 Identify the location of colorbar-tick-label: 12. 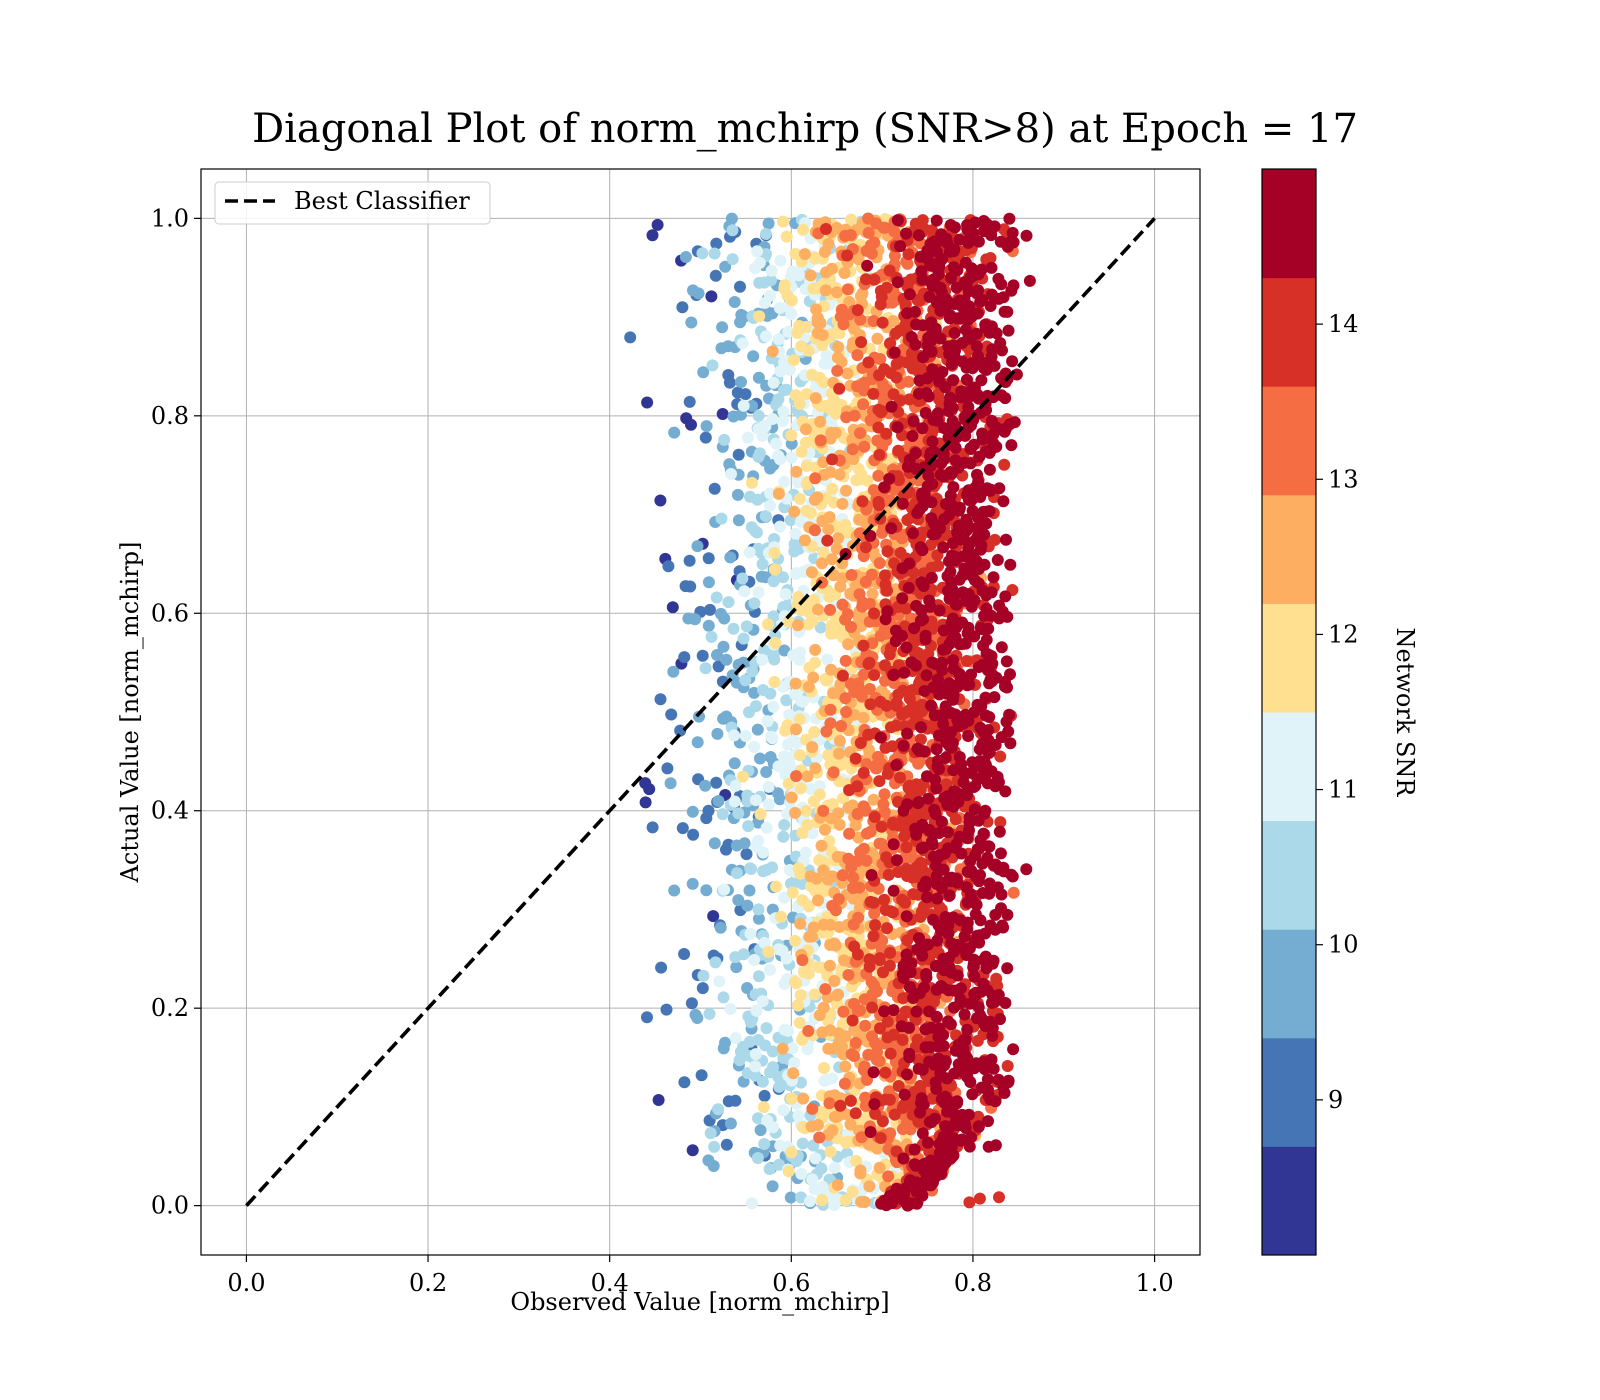
(1343, 634).